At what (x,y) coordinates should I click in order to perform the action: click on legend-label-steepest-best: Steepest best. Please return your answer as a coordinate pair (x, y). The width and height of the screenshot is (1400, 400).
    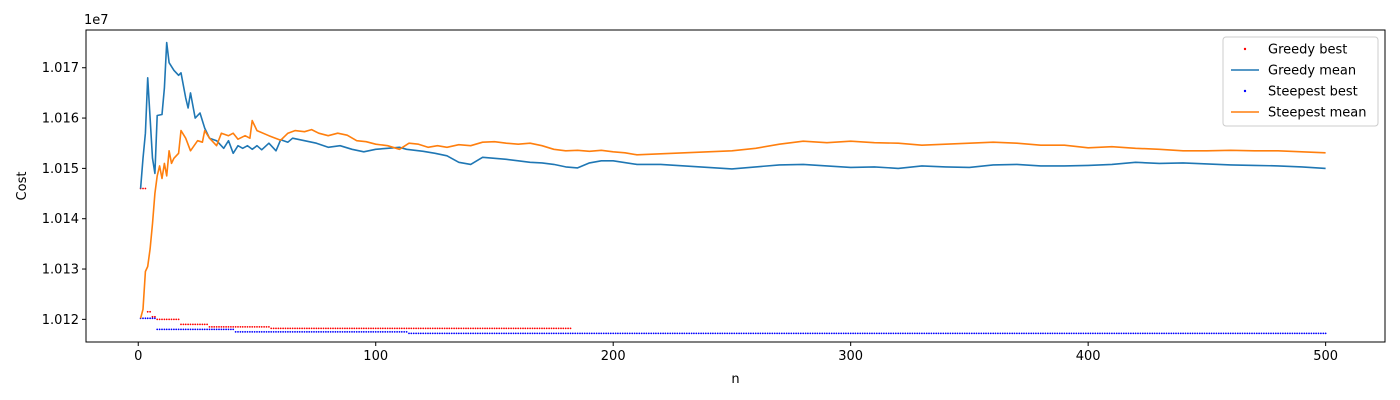
    Looking at the image, I should click on (1313, 92).